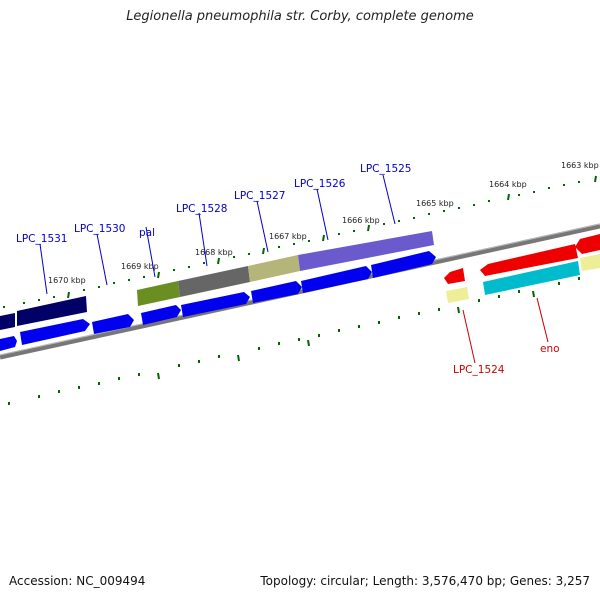 This screenshot has width=600, height=600. What do you see at coordinates (346, 335) in the screenshot?
I see `inner-major-ticks` at bounding box center [346, 335].